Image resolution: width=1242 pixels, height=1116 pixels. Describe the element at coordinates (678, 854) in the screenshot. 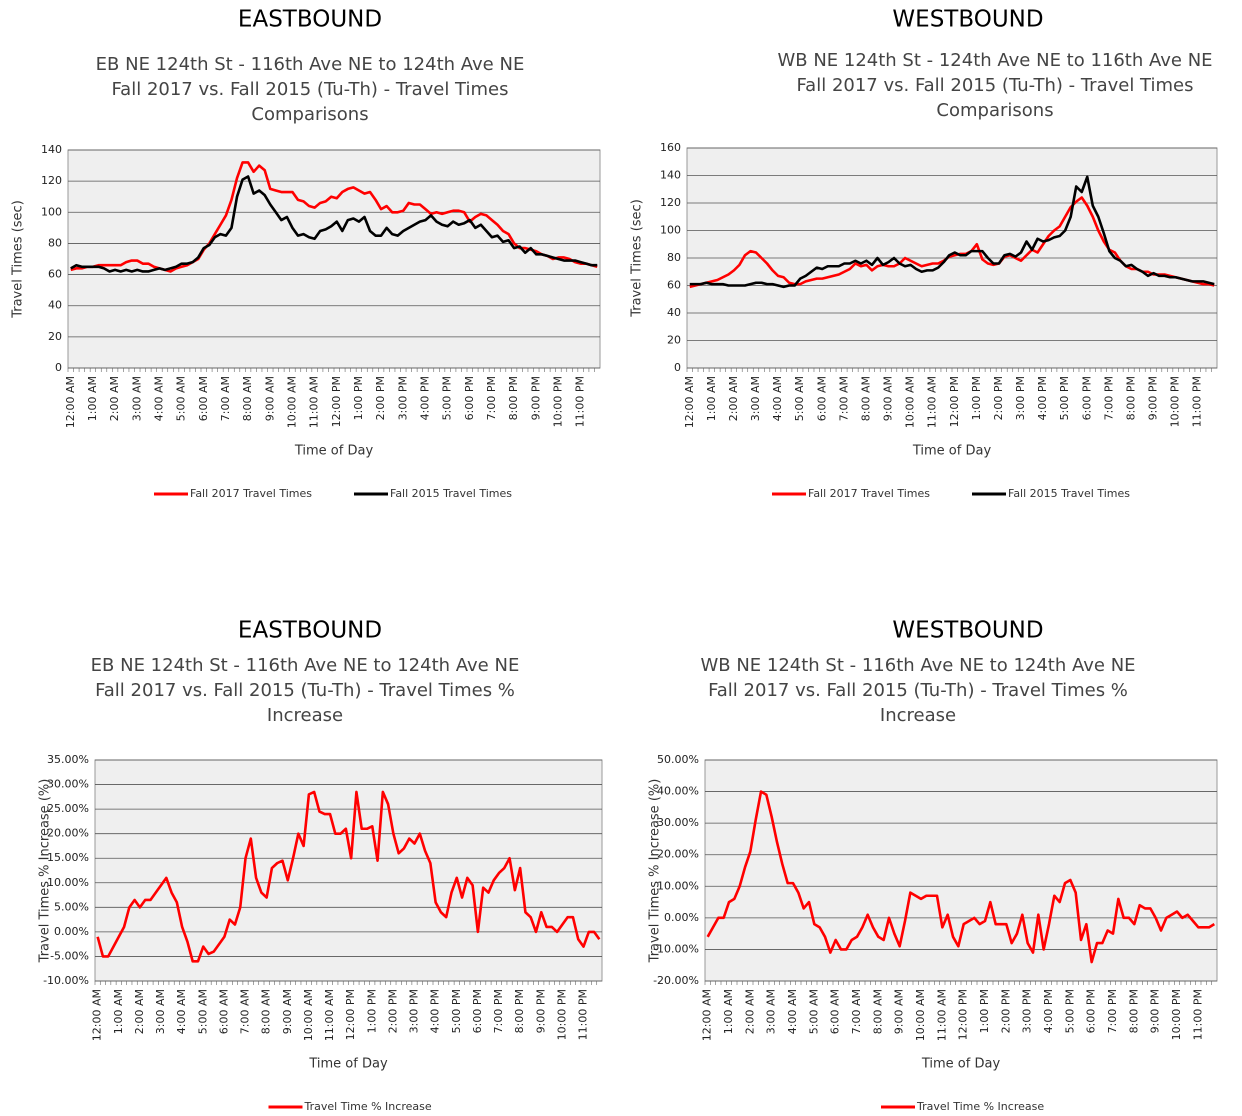

I see `y-tick-label: 20.00%` at that location.